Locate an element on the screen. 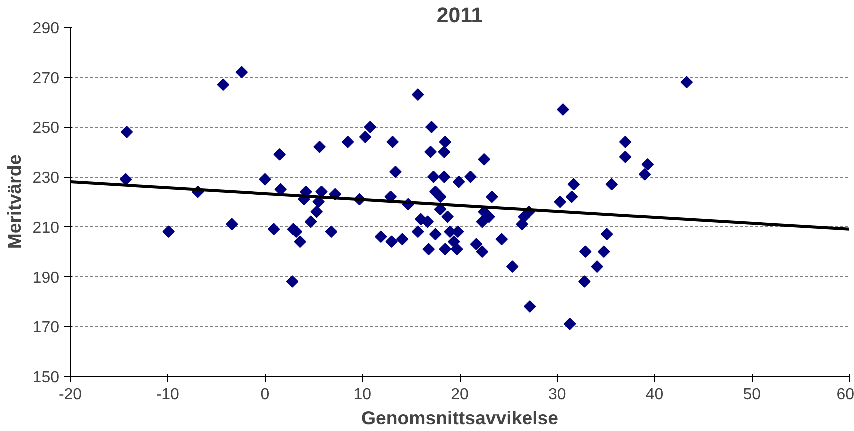  x-tick-label: 60 is located at coordinates (845, 395).